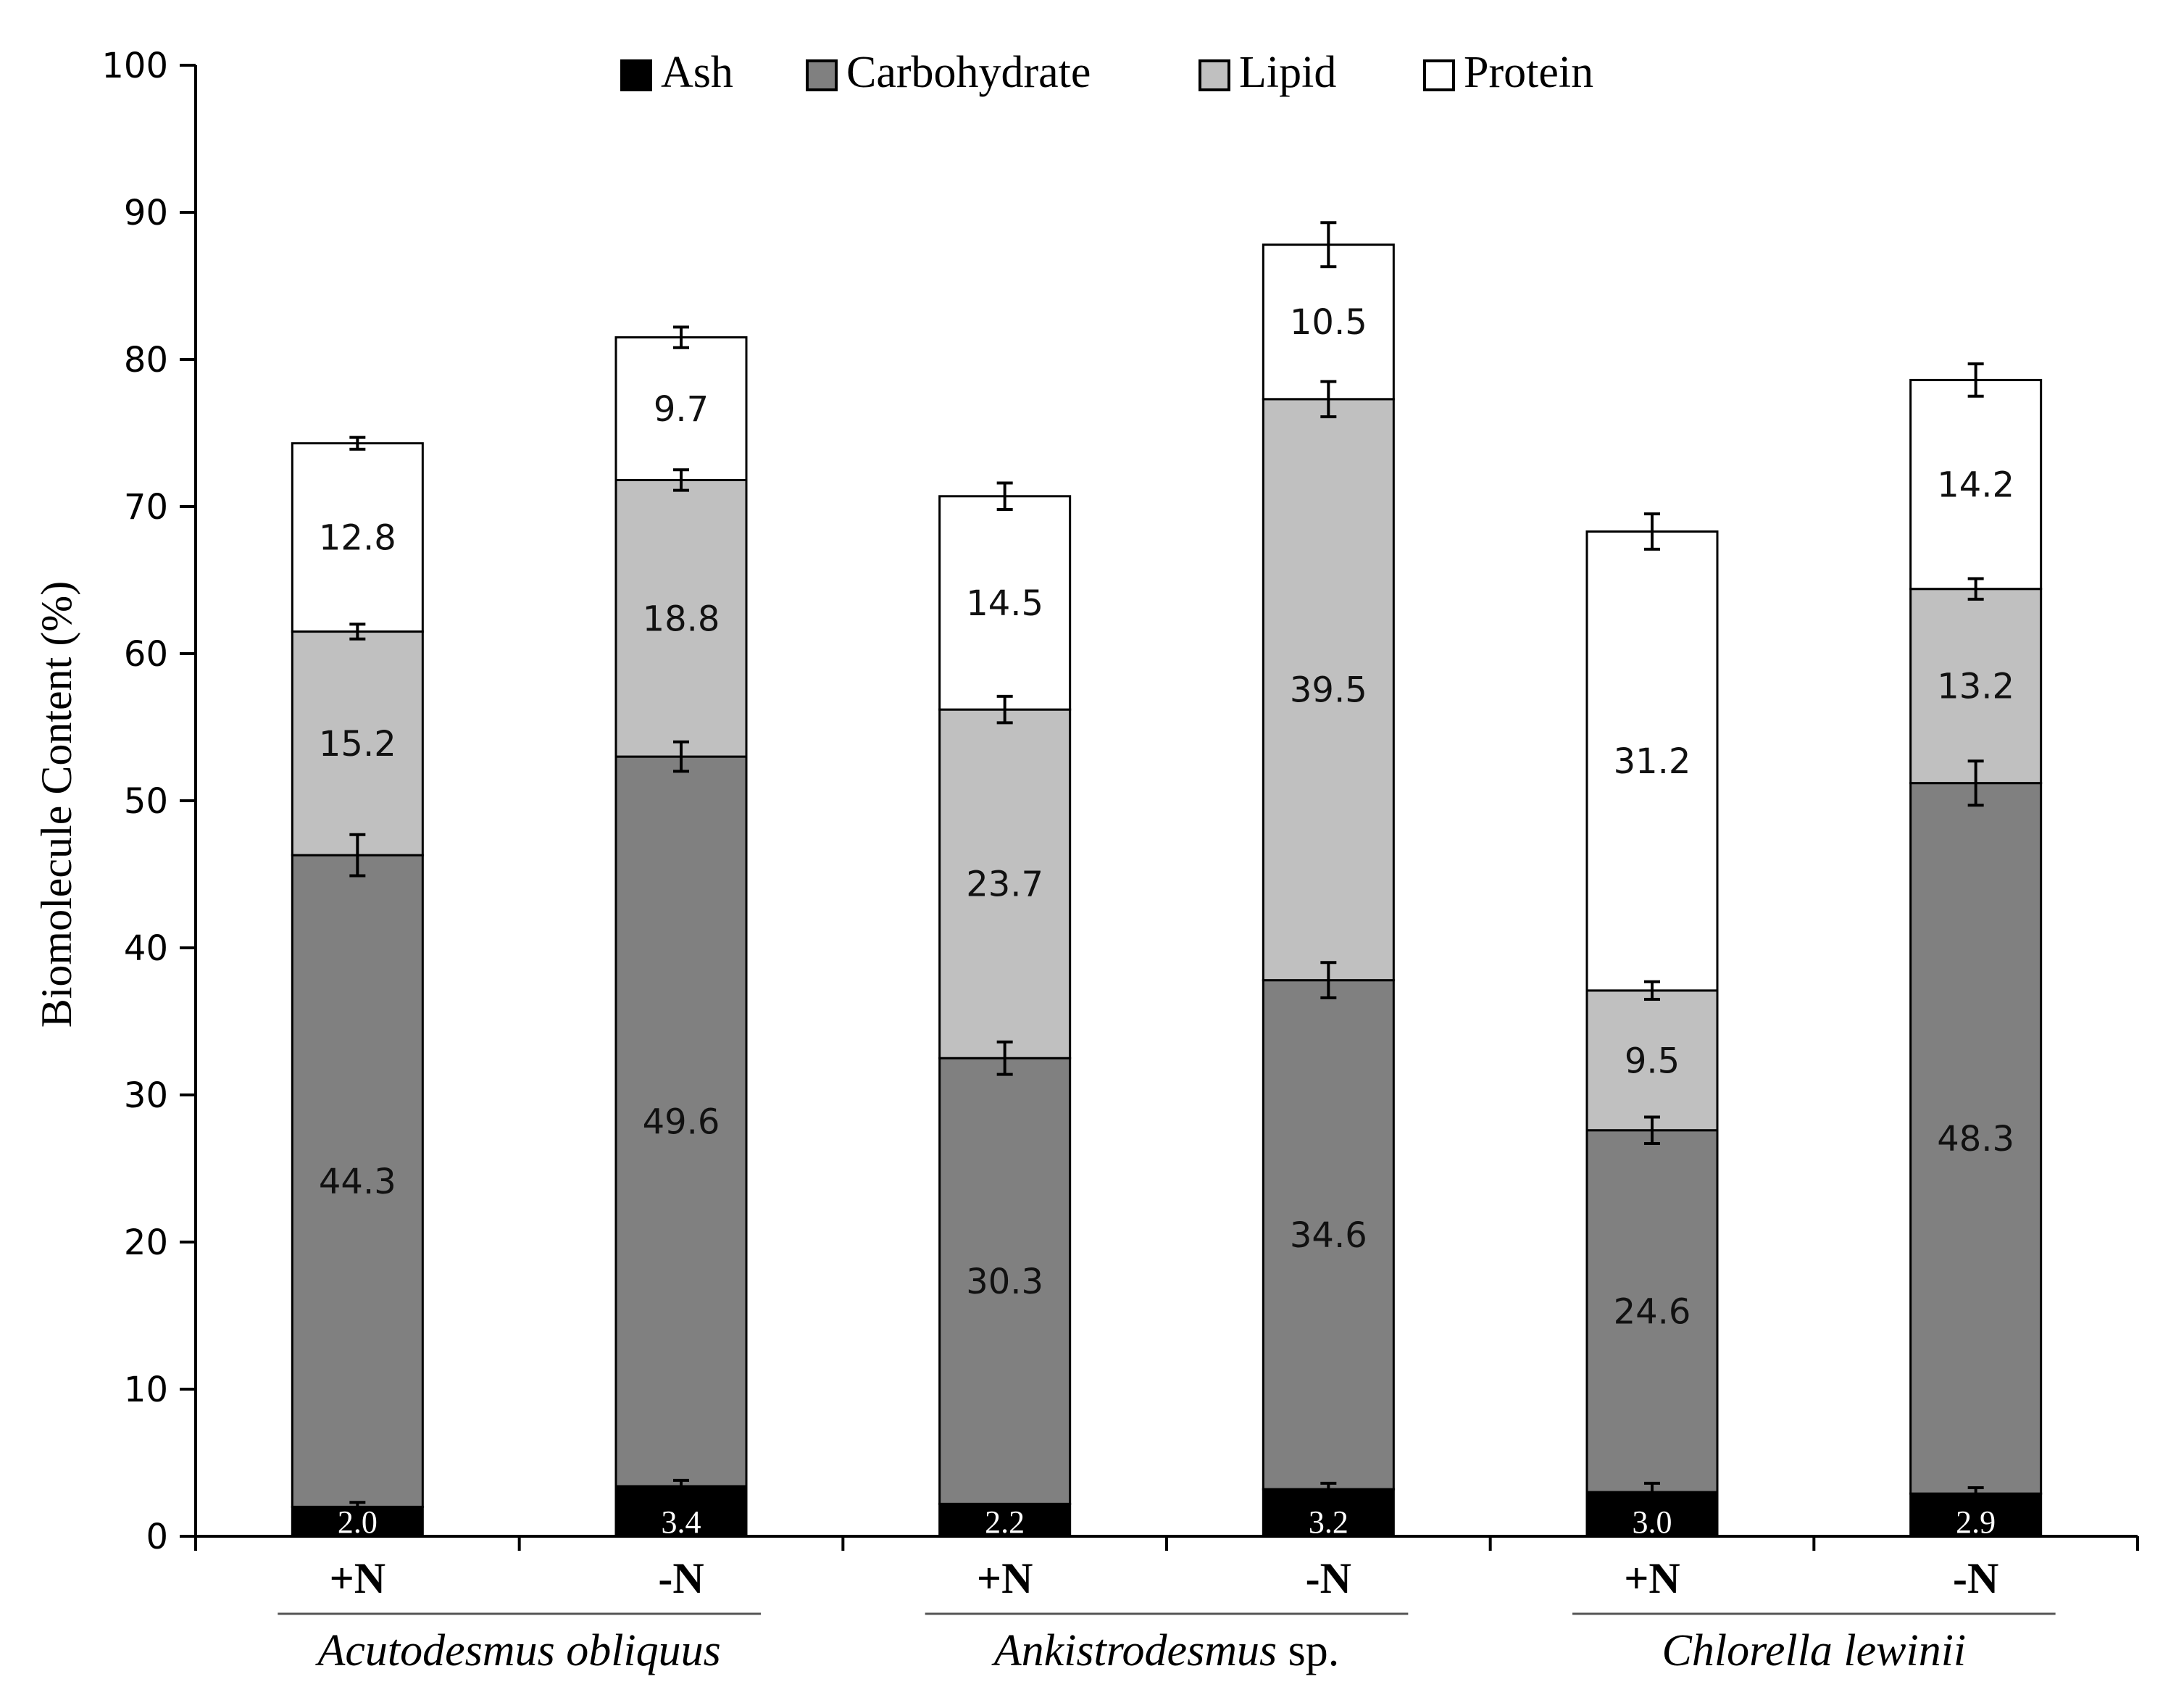  I want to click on y-tick-label-20: 20, so click(146, 1242).